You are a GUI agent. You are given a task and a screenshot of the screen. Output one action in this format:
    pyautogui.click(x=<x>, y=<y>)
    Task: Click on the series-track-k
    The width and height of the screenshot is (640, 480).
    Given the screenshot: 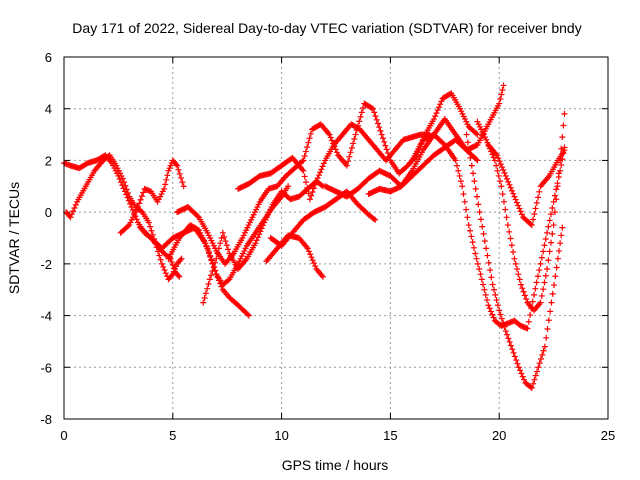 What is the action you would take?
    pyautogui.click(x=390, y=133)
    